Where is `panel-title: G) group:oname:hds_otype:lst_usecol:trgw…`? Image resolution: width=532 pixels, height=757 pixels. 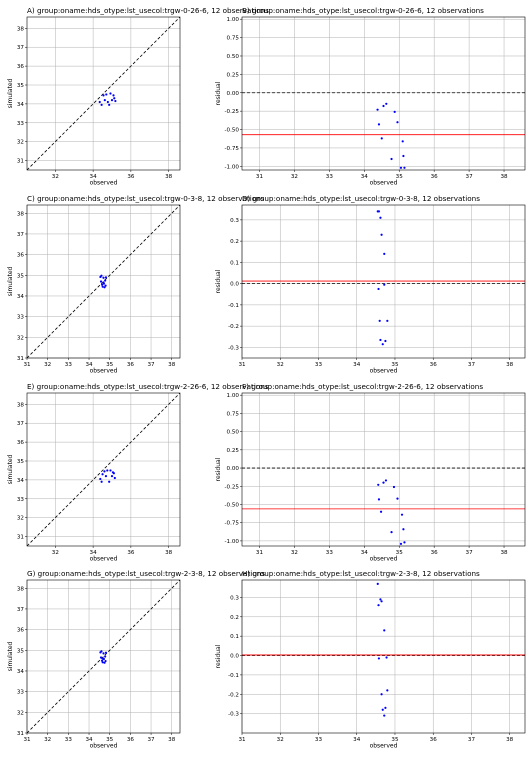 panel-title: G) group:oname:hds_otype:lst_usecol:trgw… is located at coordinates (146, 573).